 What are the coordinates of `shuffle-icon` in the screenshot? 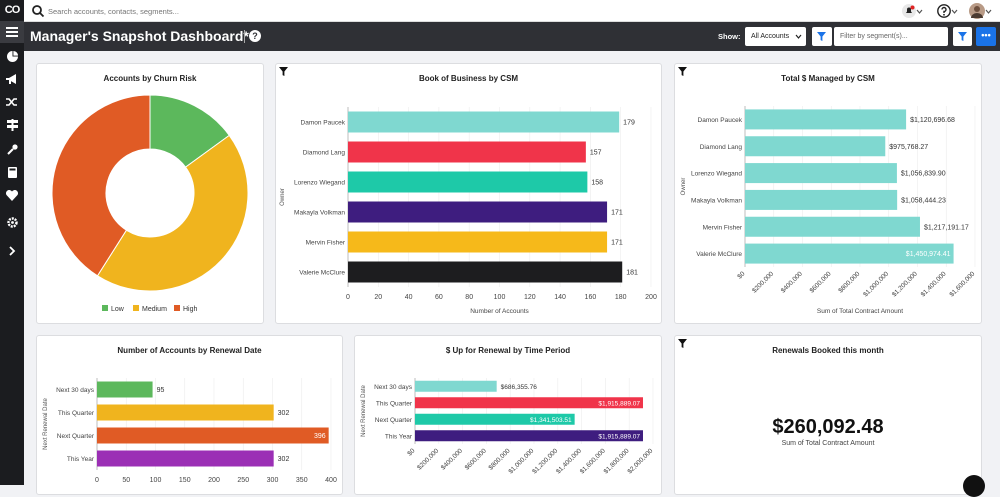 It's located at (12, 102).